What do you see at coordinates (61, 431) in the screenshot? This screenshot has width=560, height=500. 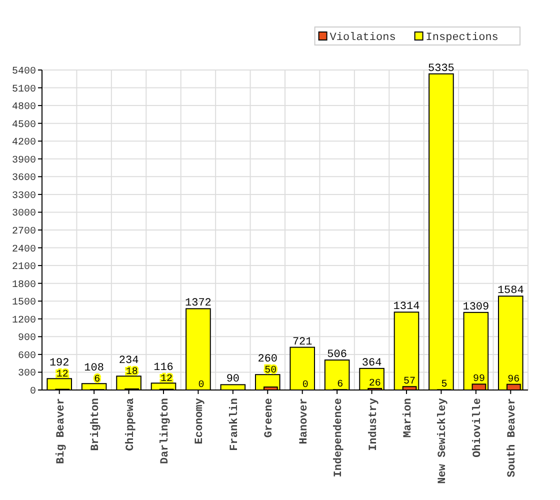 I see `x-tick-label: Big Beaver` at bounding box center [61, 431].